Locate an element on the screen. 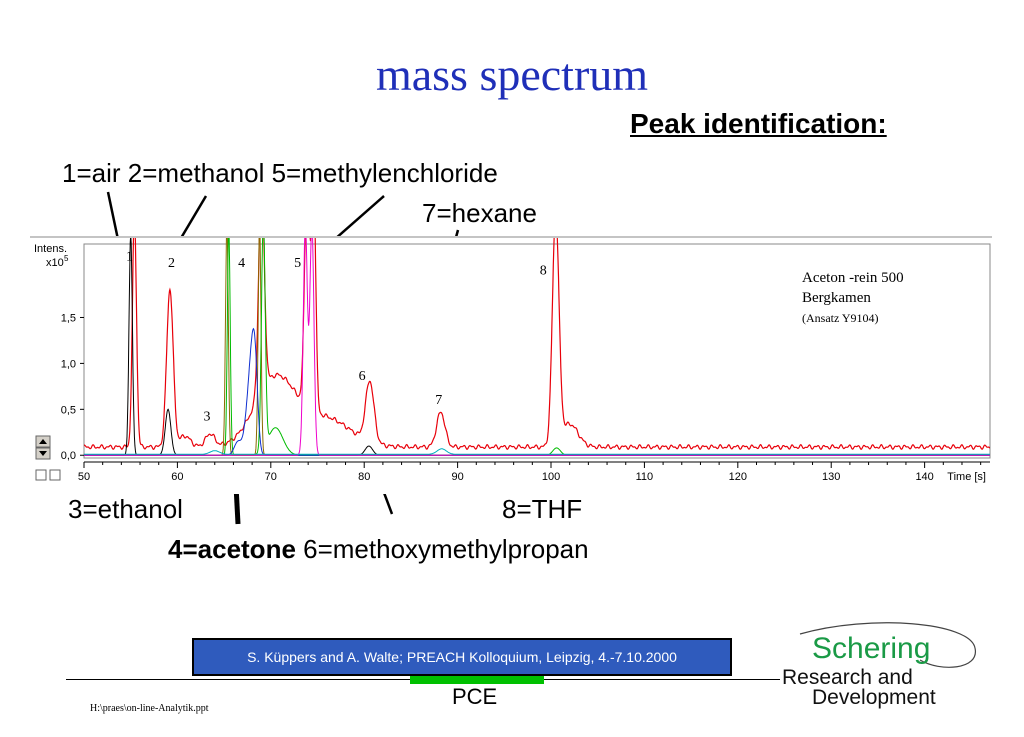 This screenshot has width=1024, height=737. y-axis-unit: x10 is located at coordinates (55, 263).